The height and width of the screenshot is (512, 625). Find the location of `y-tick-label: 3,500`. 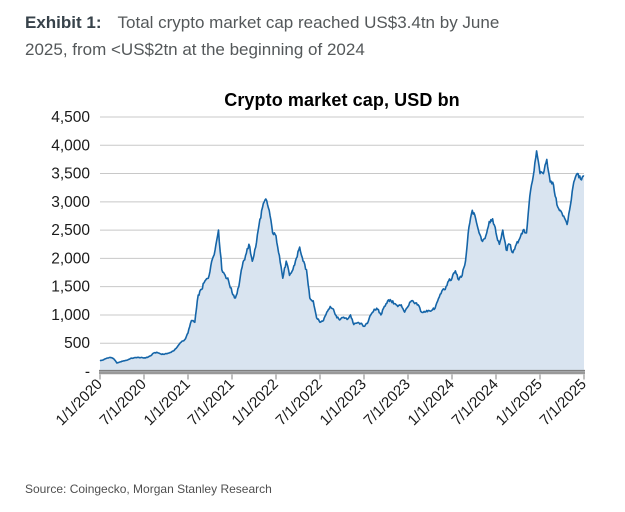

y-tick-label: 3,500 is located at coordinates (70, 174).